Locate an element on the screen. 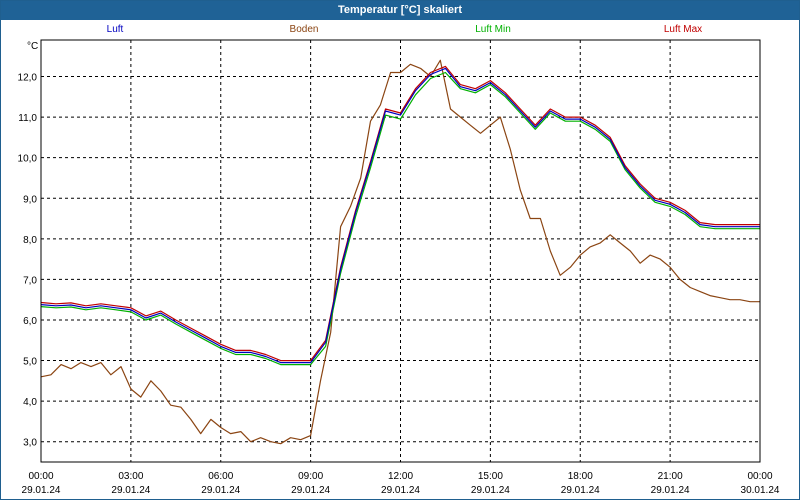 The image size is (800, 500). x-tick-time: 03:00 is located at coordinates (130, 476).